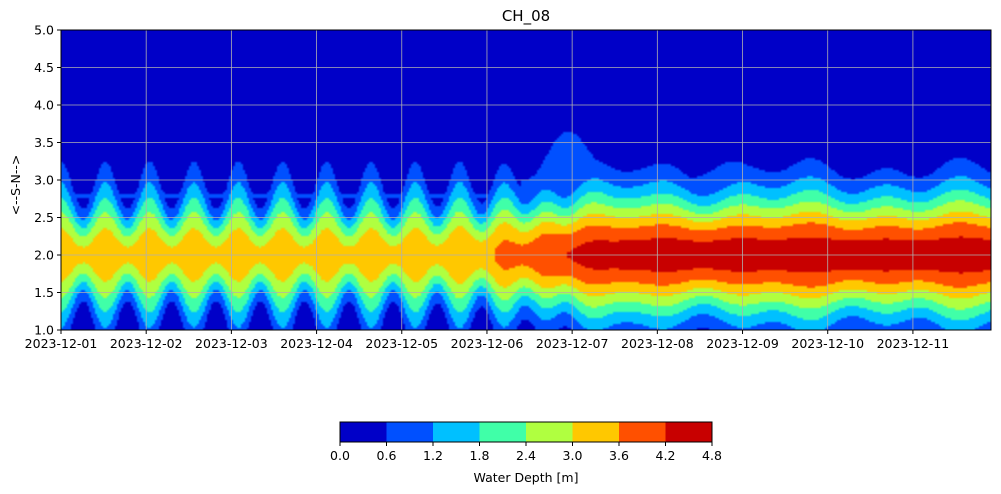  What do you see at coordinates (44, 330) in the screenshot?
I see `y-tick-label: 1.0` at bounding box center [44, 330].